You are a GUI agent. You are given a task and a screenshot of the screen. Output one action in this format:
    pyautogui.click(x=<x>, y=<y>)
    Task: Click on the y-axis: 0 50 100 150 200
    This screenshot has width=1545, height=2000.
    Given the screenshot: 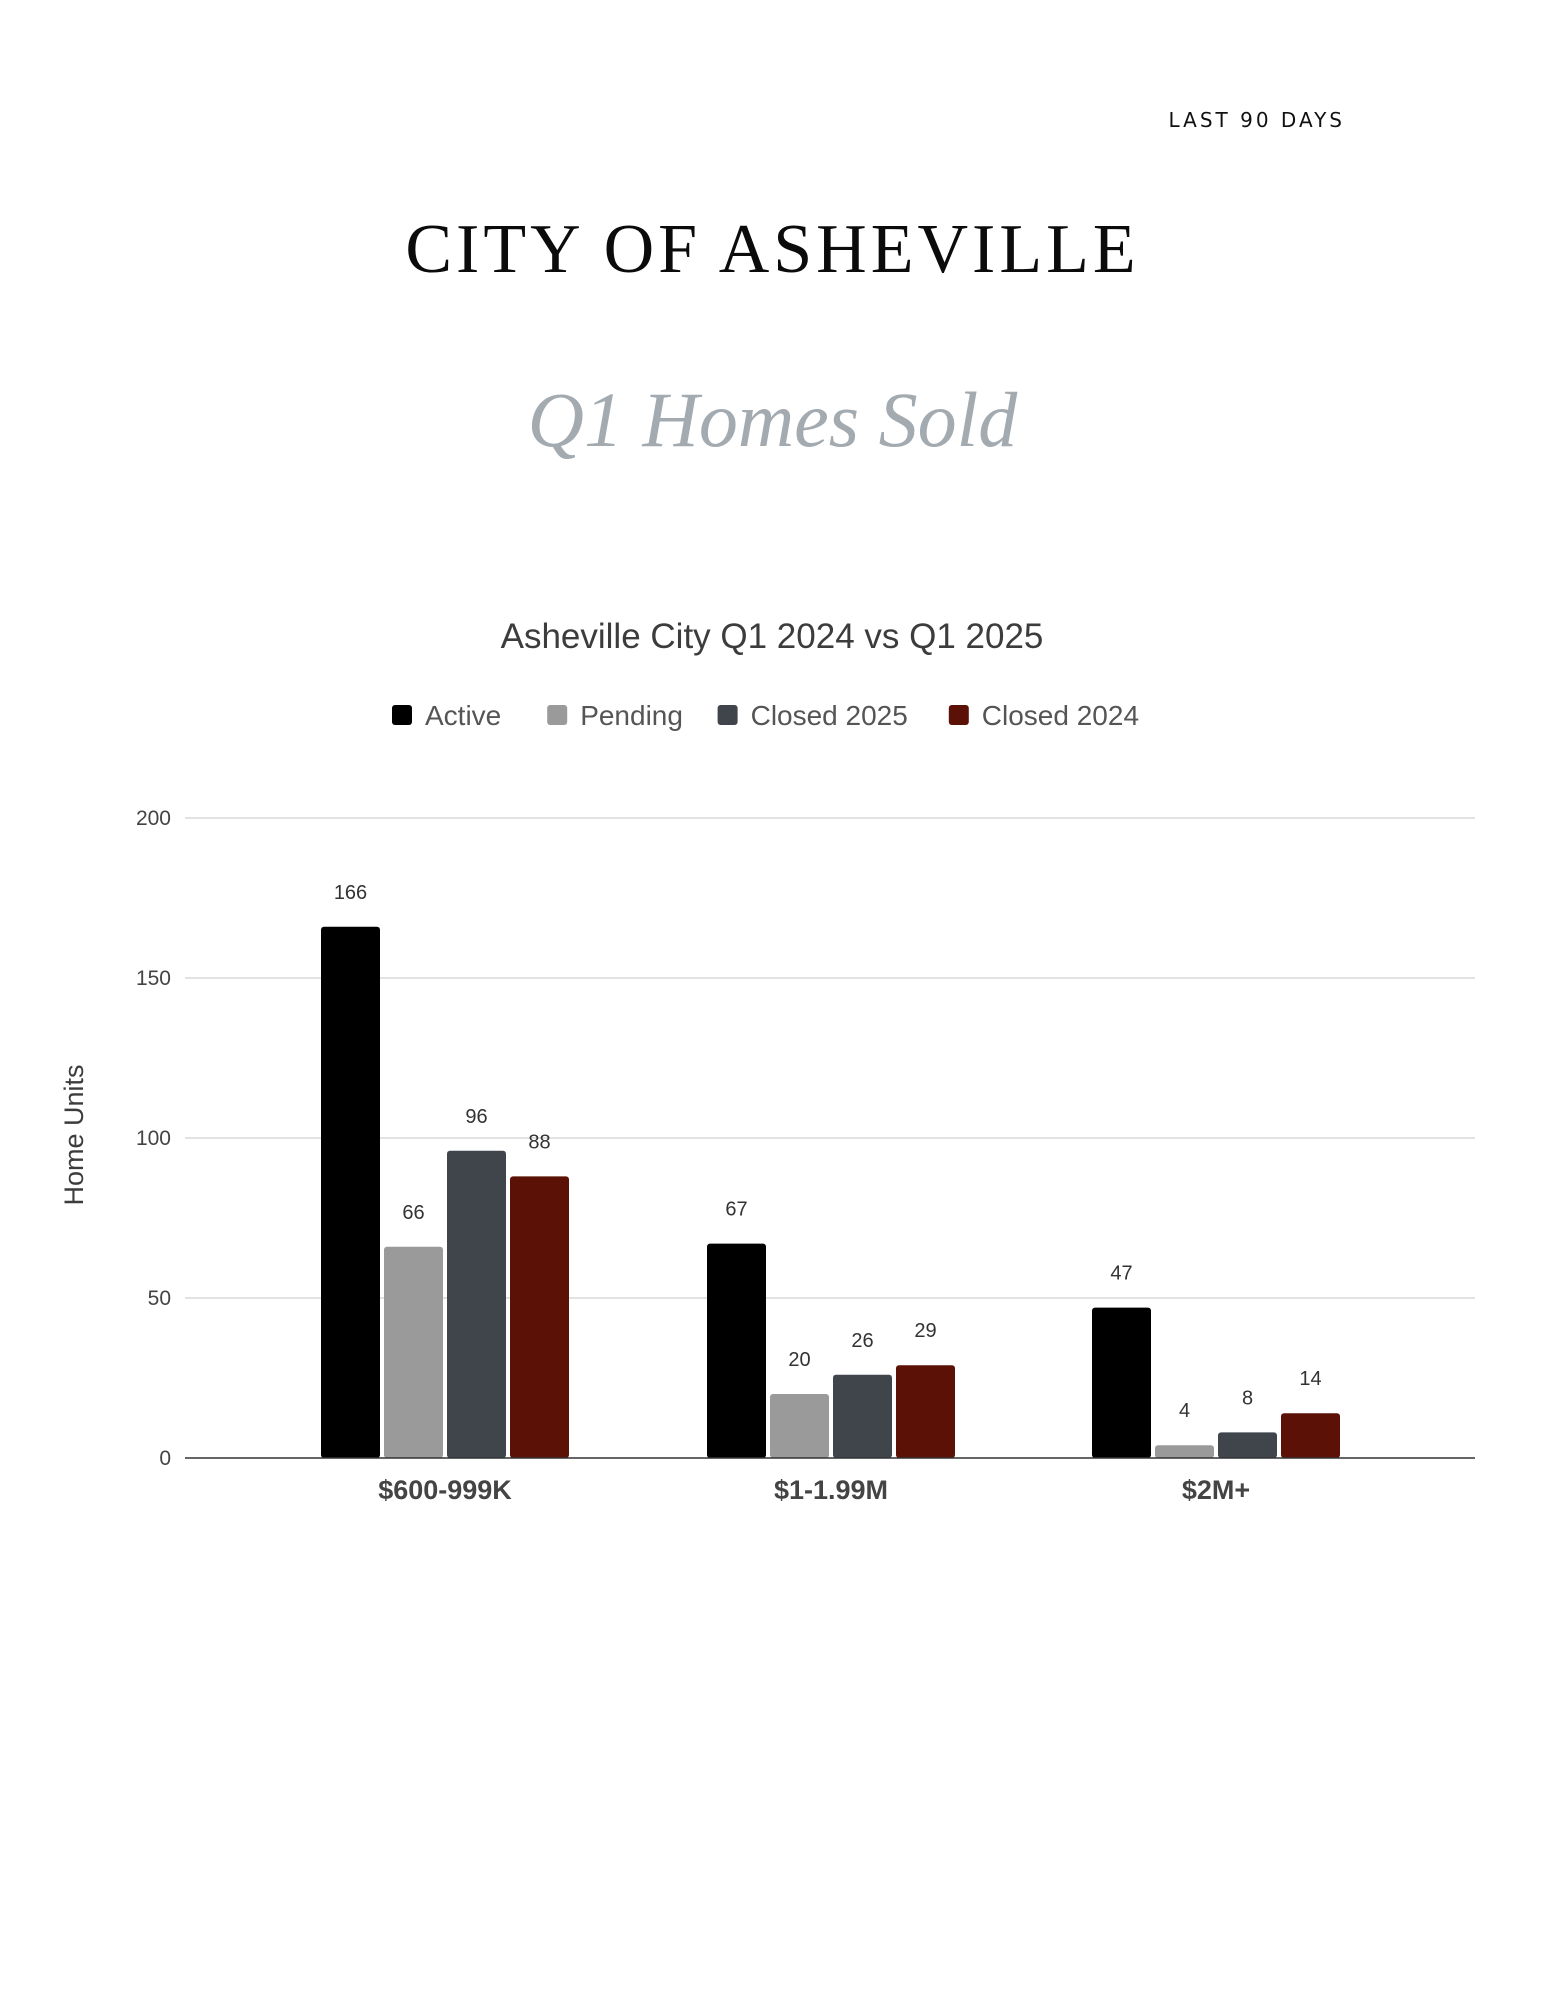 What is the action you would take?
    pyautogui.click(x=153, y=1138)
    